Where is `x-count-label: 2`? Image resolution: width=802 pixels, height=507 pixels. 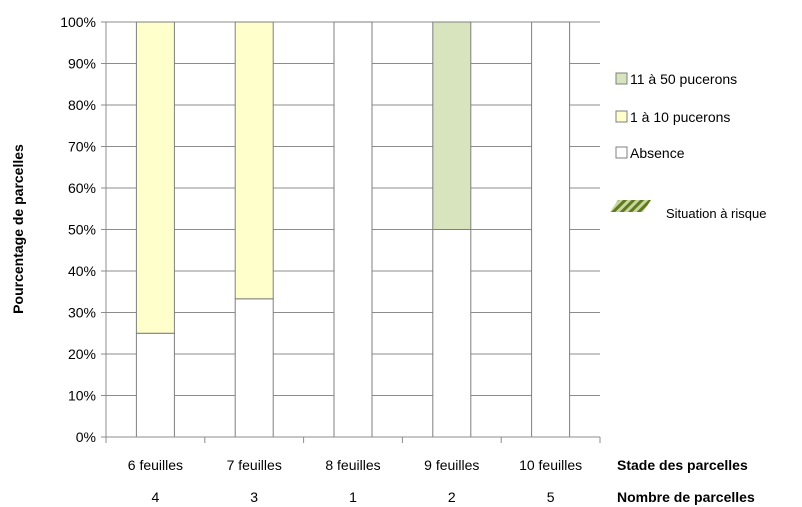
x-count-label: 2 is located at coordinates (452, 497).